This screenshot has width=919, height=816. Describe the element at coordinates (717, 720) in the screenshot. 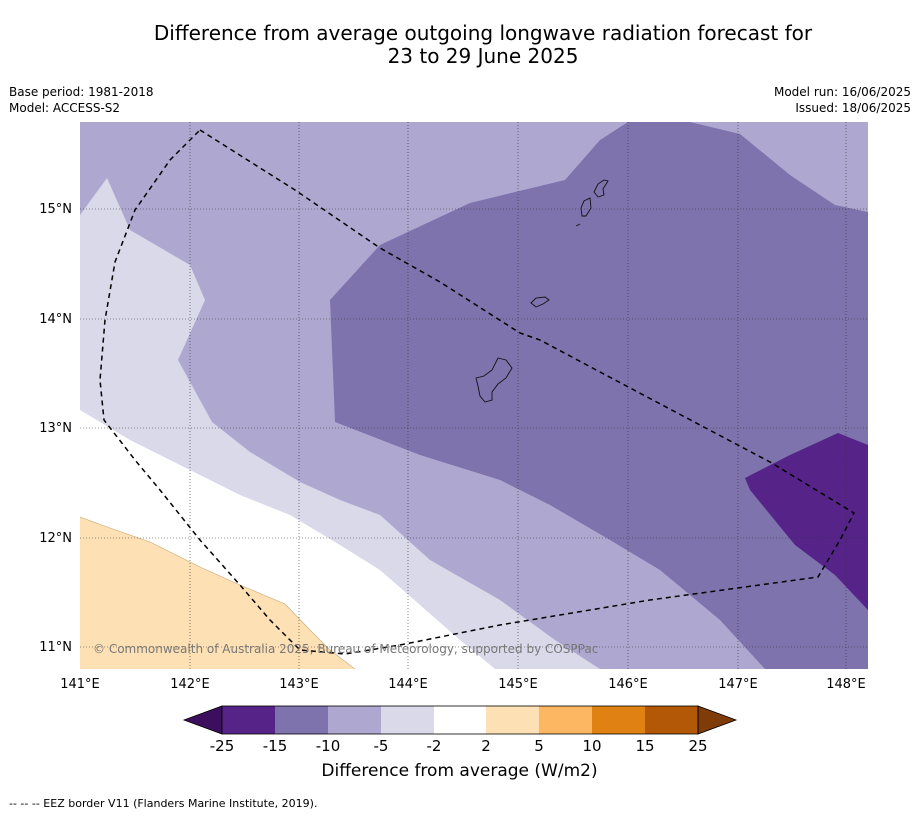

I see `colorbar-extend-high` at that location.